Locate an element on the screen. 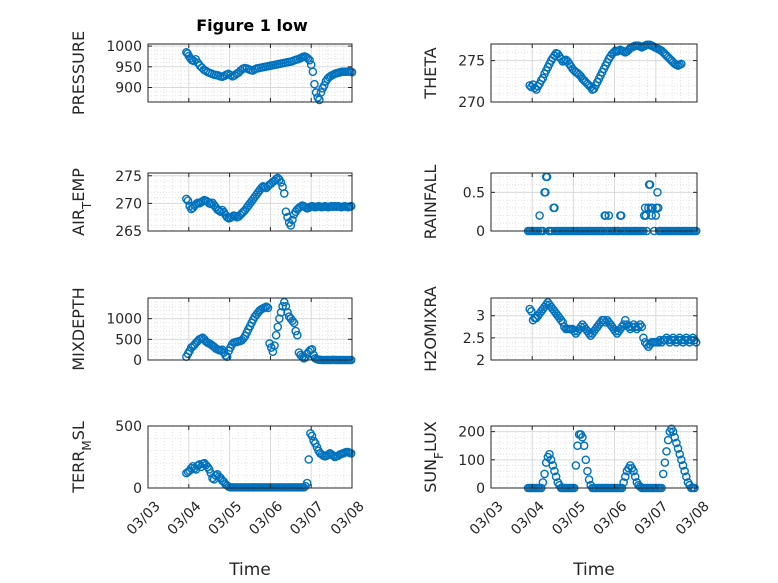  y-tick-label: 100 is located at coordinates (471, 461).